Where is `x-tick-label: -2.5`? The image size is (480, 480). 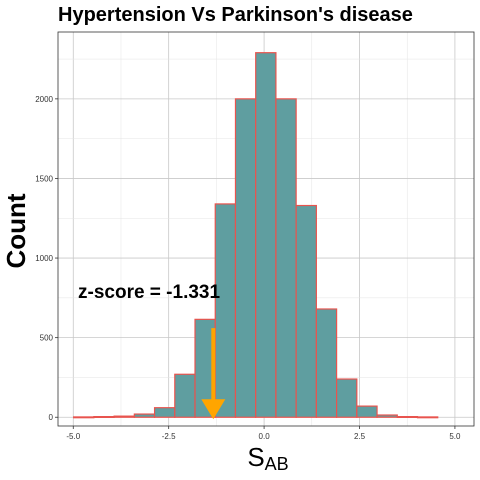 x-tick-label: -2.5 is located at coordinates (169, 436).